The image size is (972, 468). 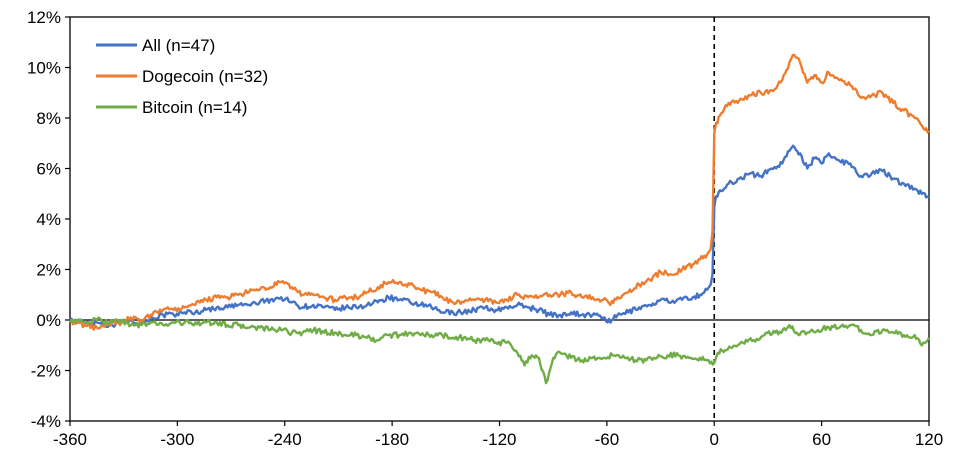 What do you see at coordinates (392, 439) in the screenshot?
I see `x-tick-label: -180` at bounding box center [392, 439].